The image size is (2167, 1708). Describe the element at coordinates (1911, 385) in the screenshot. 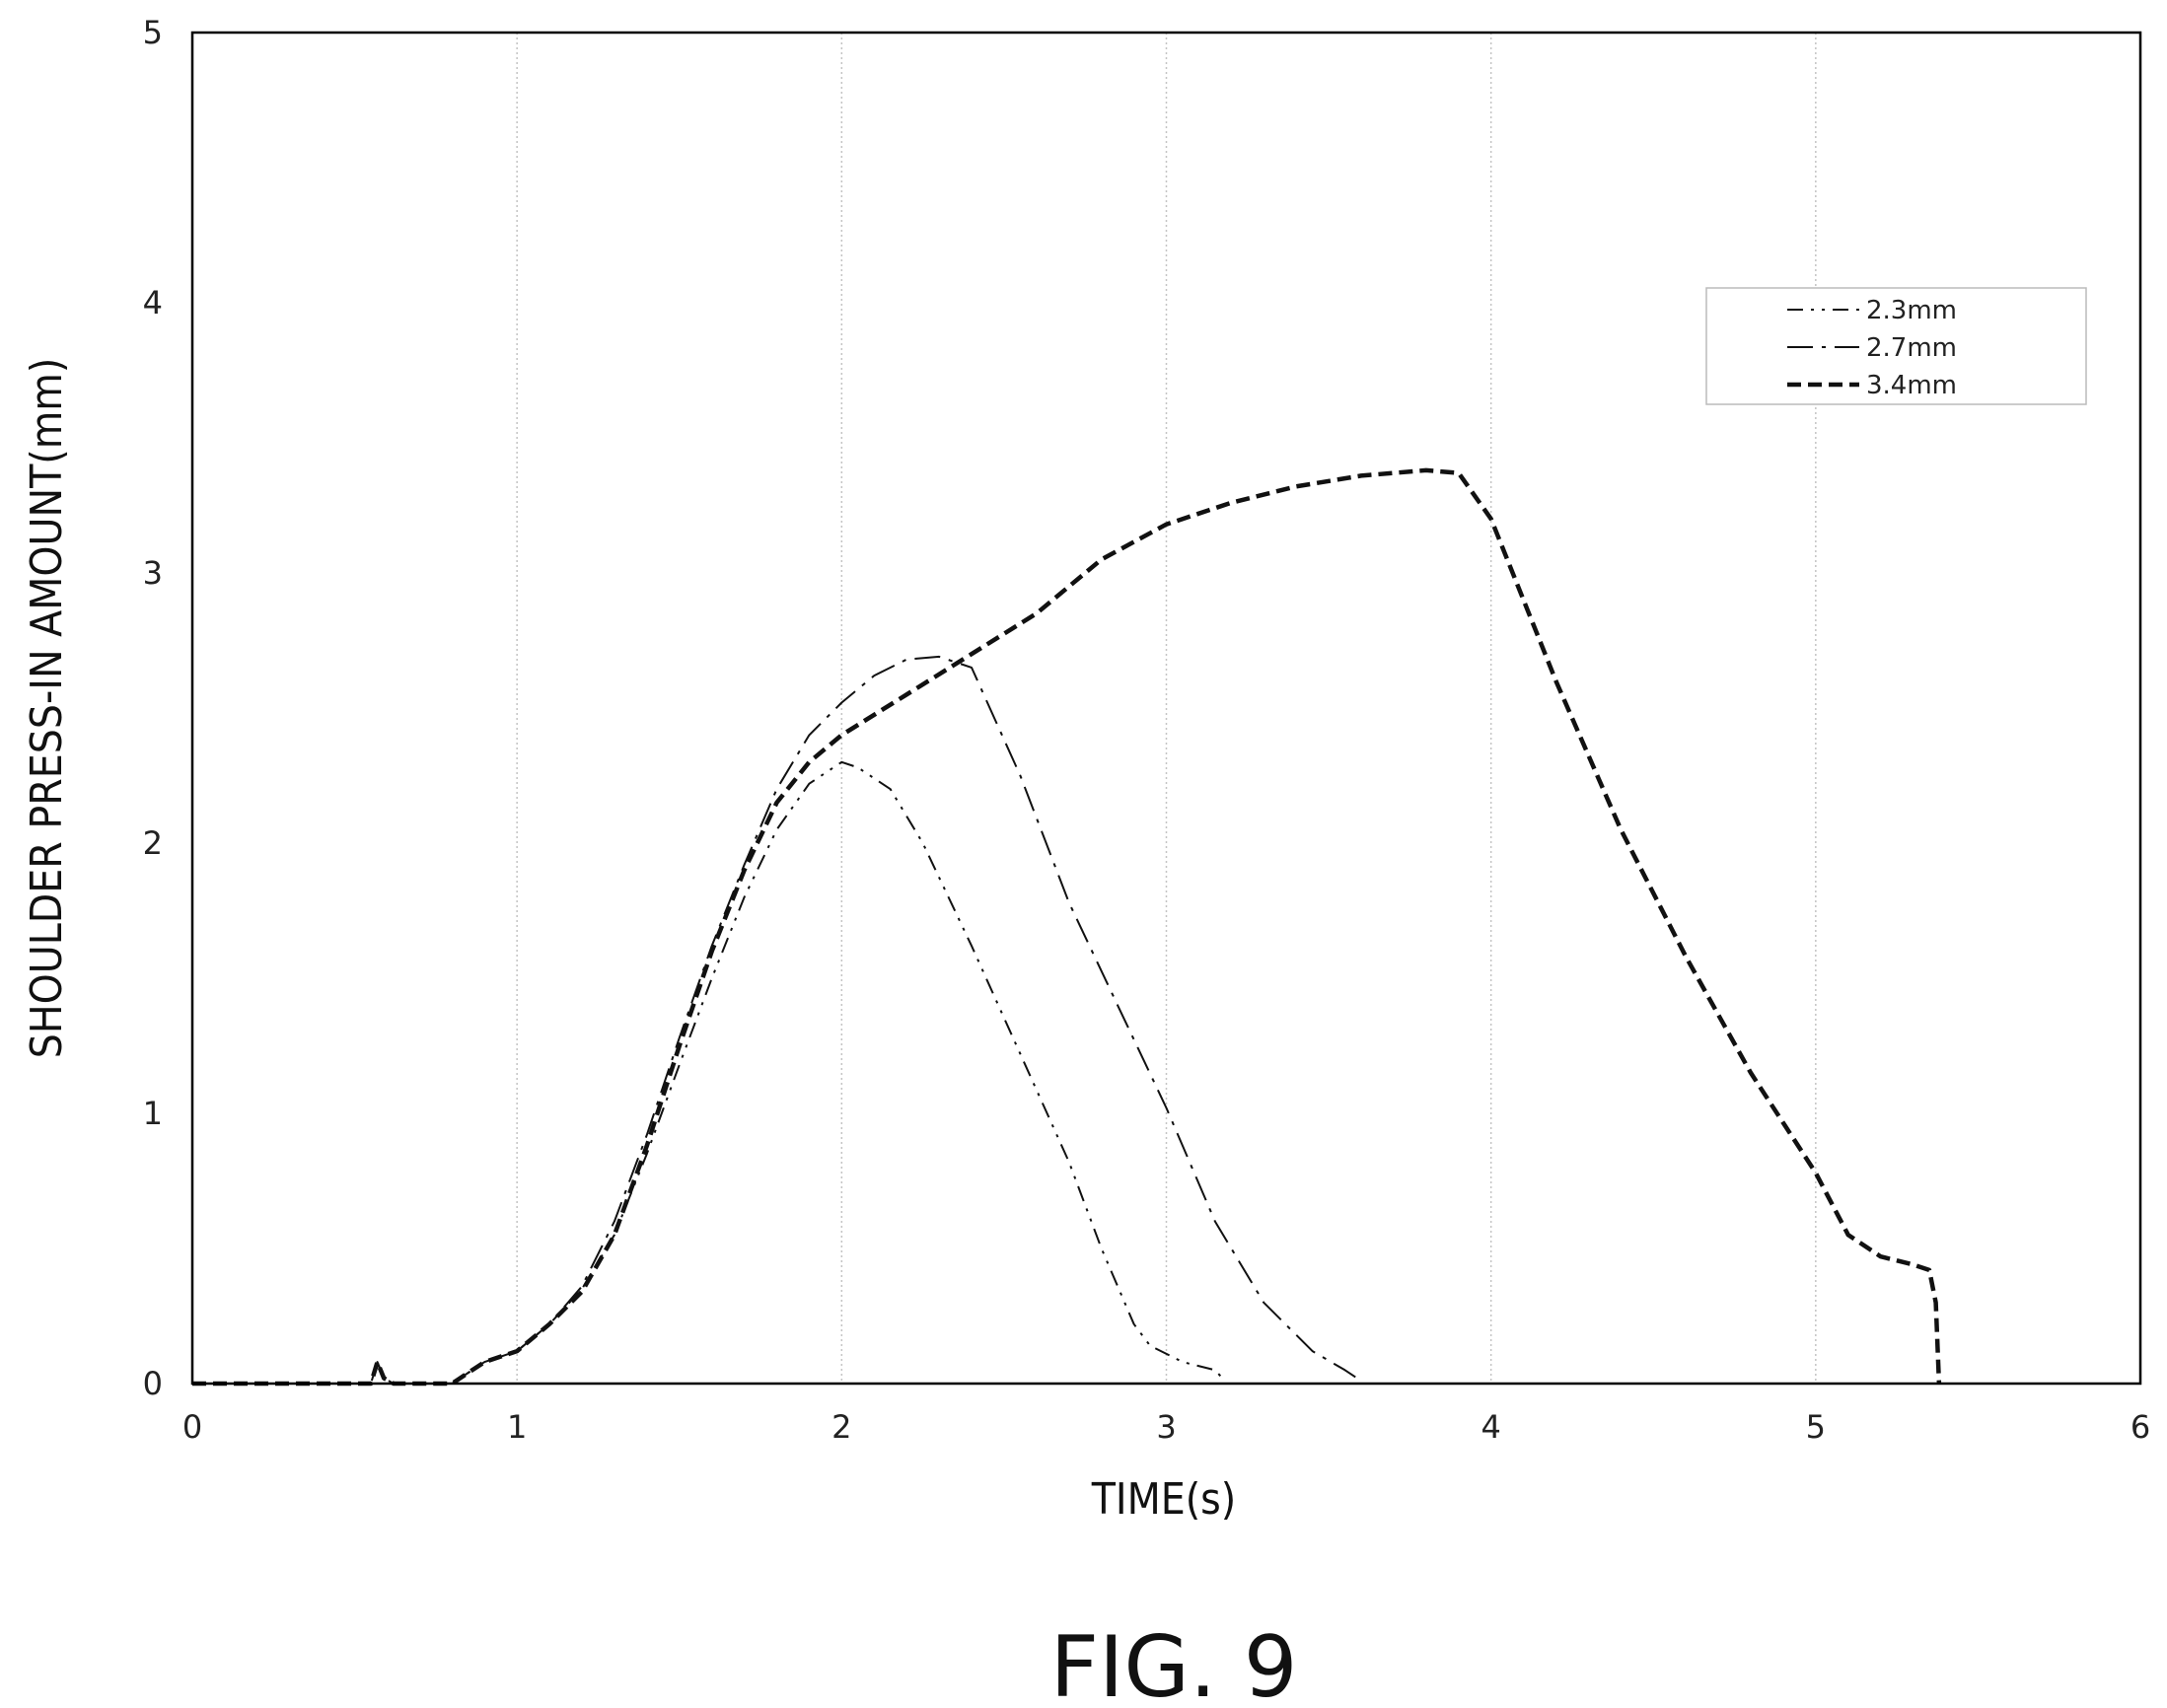

I see `legend-label: 3.4mm` at that location.